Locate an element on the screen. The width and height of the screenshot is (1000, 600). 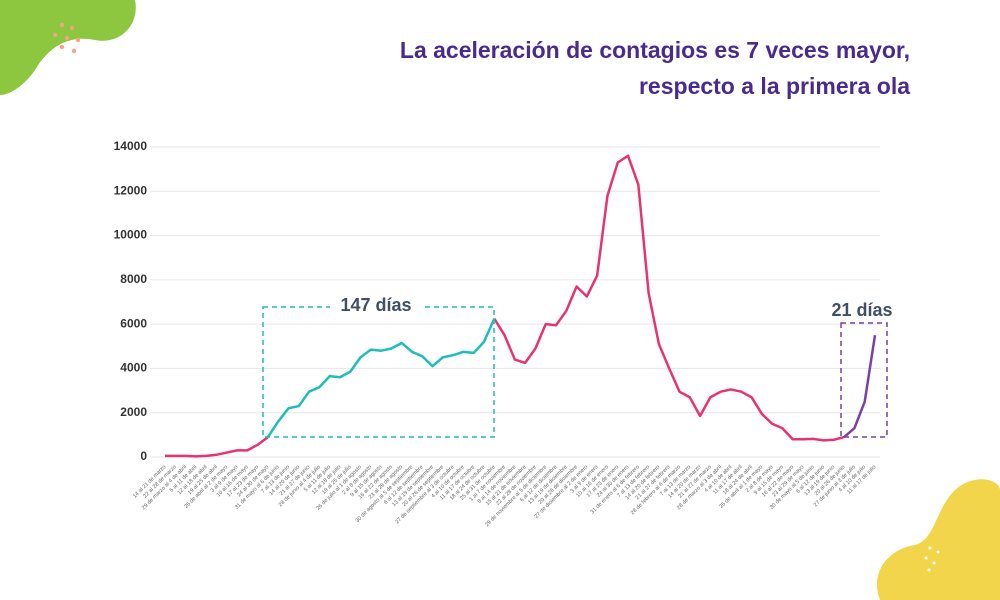
annotation: 147 días is located at coordinates (375, 305).